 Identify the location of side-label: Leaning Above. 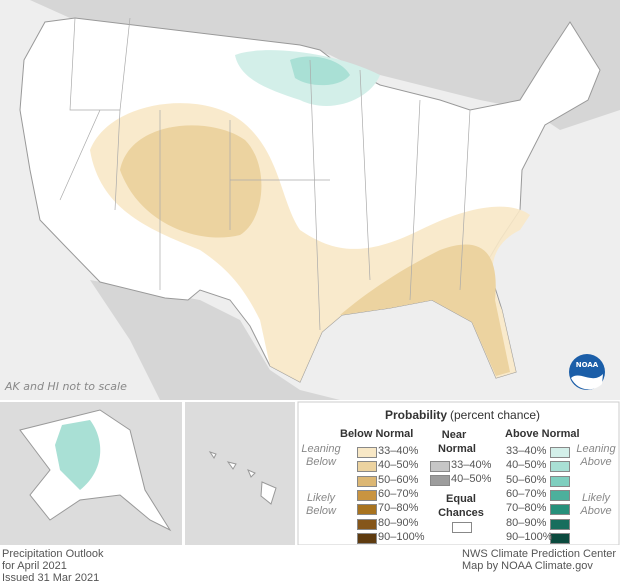
(596, 455).